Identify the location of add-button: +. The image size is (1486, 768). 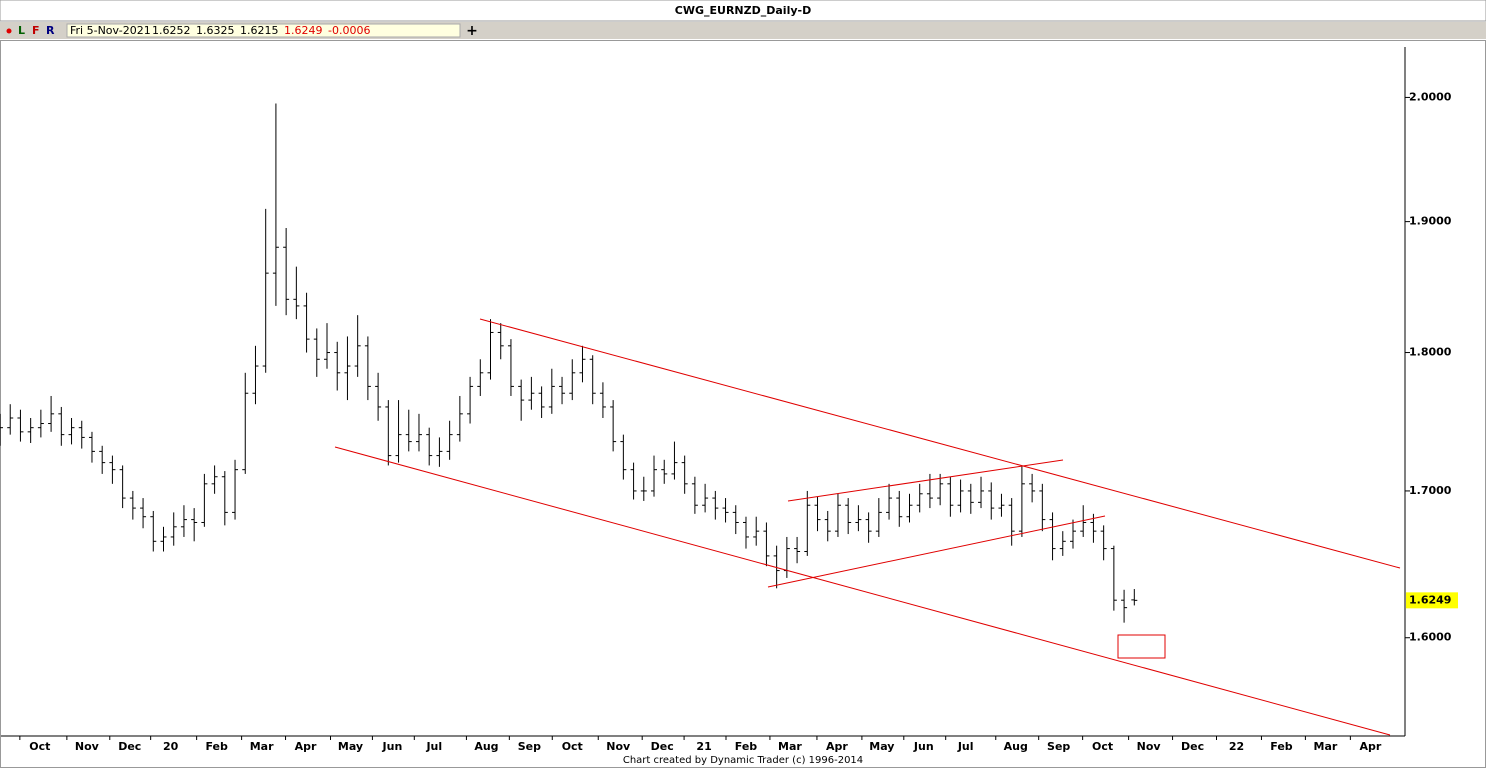
(472, 31).